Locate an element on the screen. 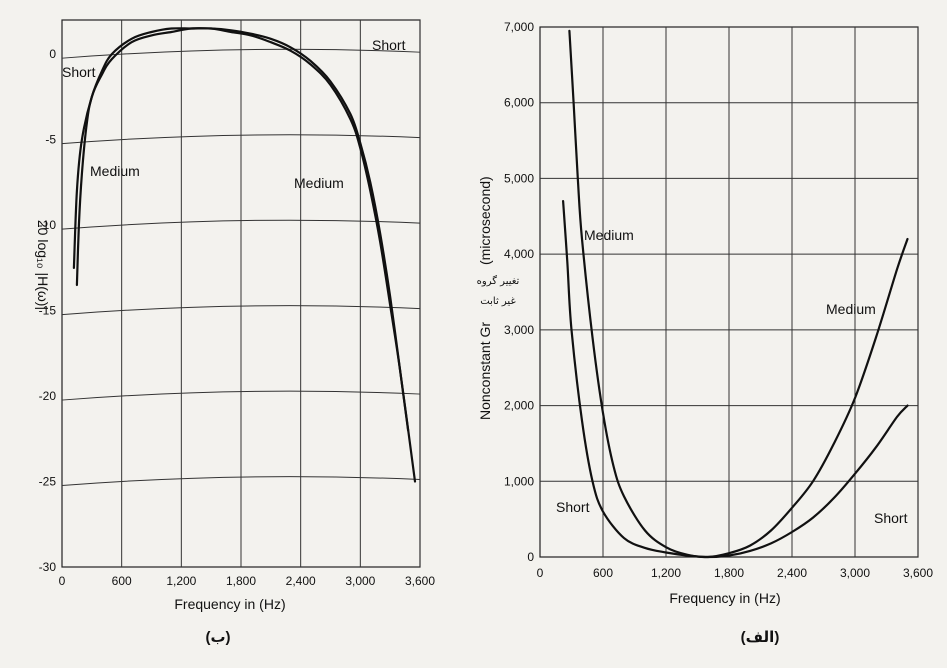 The width and height of the screenshot is (947, 668). y-tick-label: 4,000 is located at coordinates (519, 254).